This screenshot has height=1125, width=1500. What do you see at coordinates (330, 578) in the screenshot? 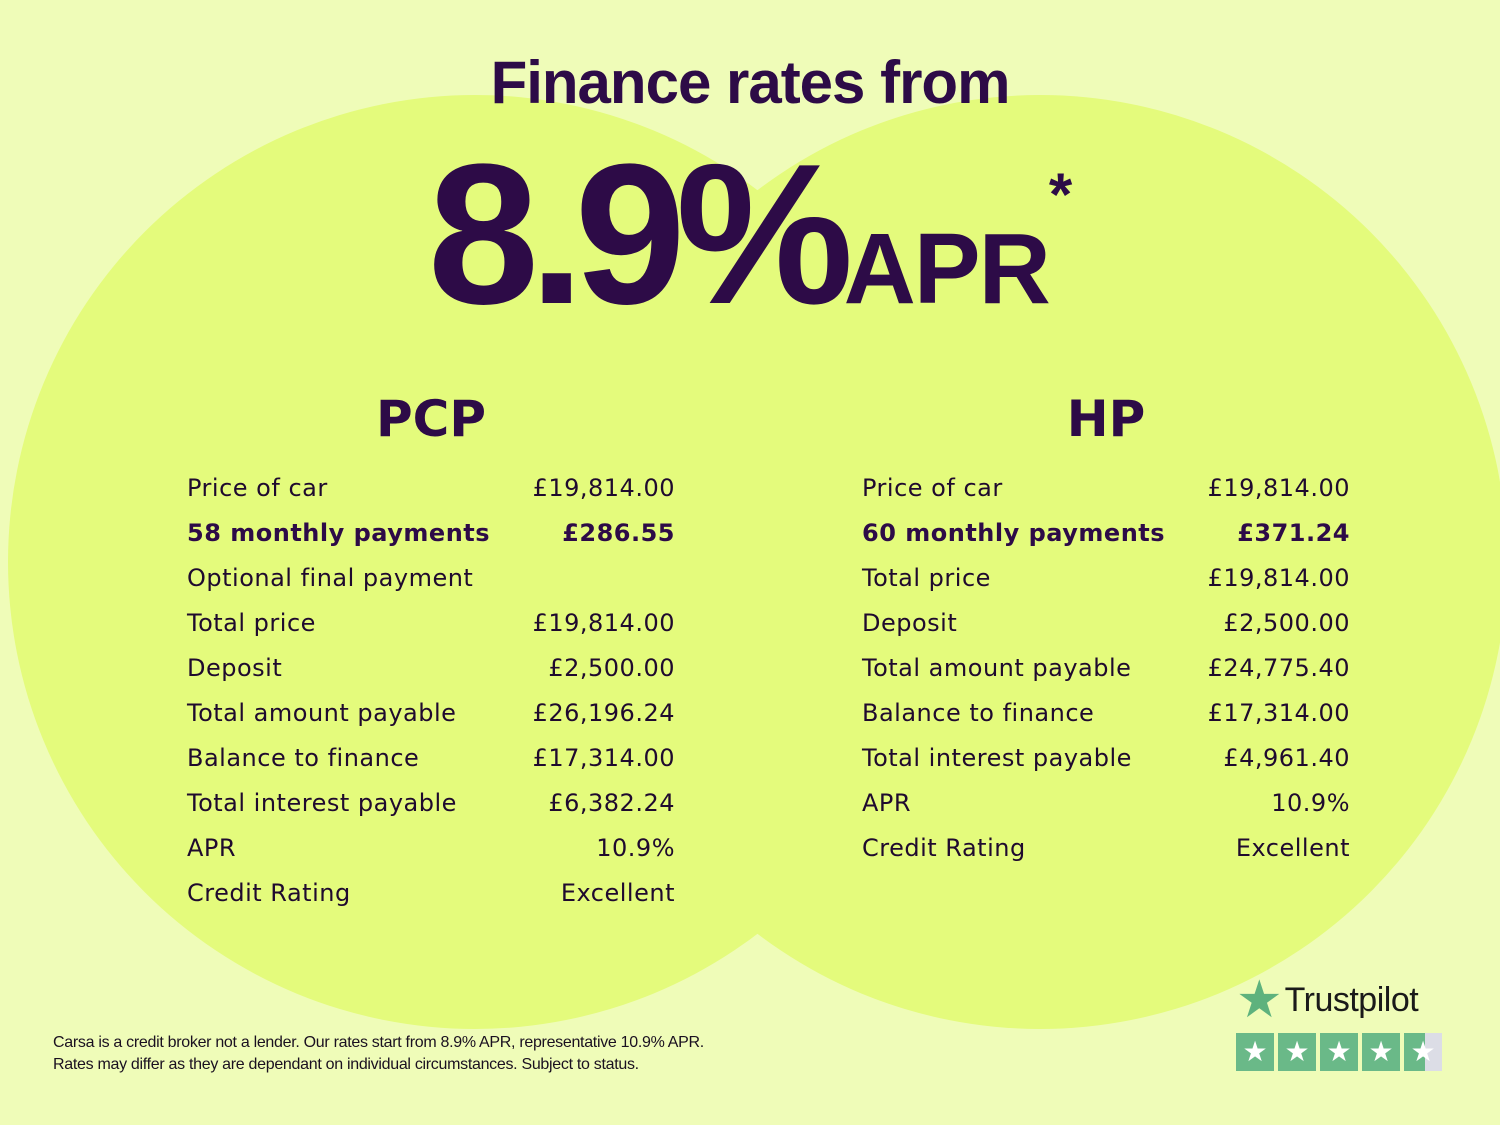
I see `row-label: Optional final payment` at bounding box center [330, 578].